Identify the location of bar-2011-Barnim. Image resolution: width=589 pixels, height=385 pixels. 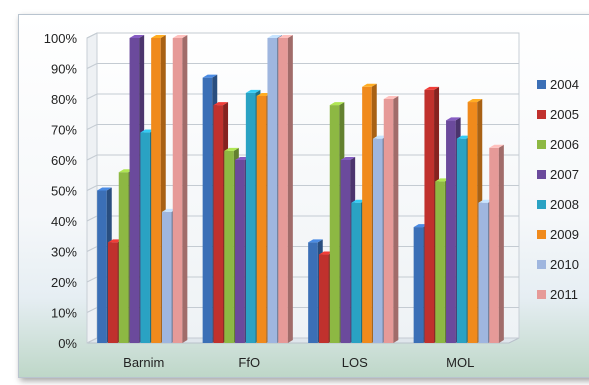
(180, 189).